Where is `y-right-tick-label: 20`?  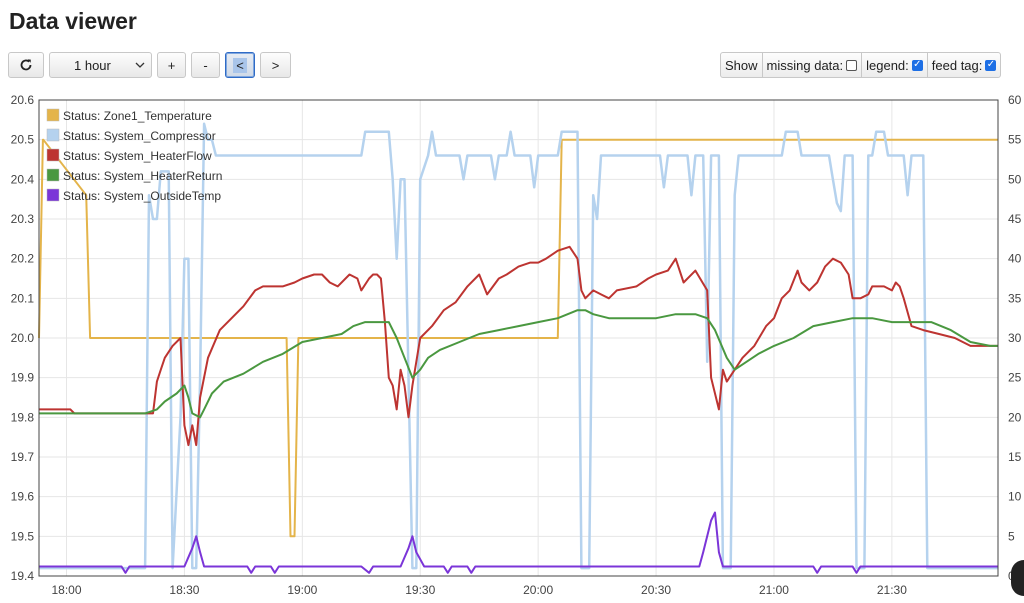
y-right-tick-label: 20 is located at coordinates (1015, 417).